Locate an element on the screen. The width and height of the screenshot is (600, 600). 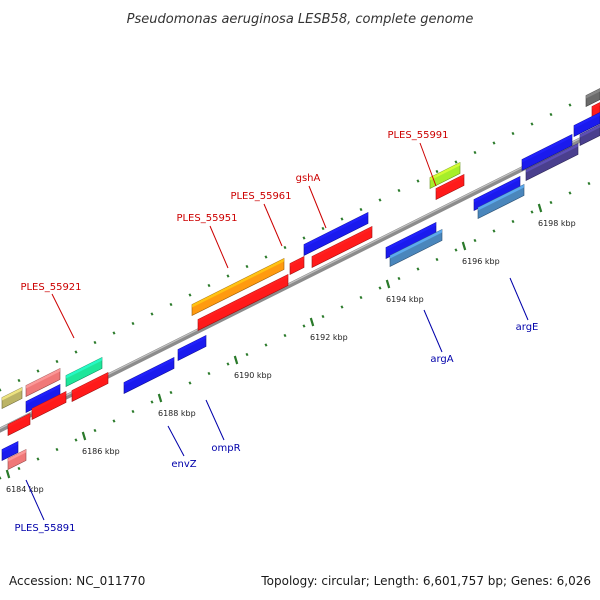
gene-label-bottom: argE is located at coordinates (527, 327).